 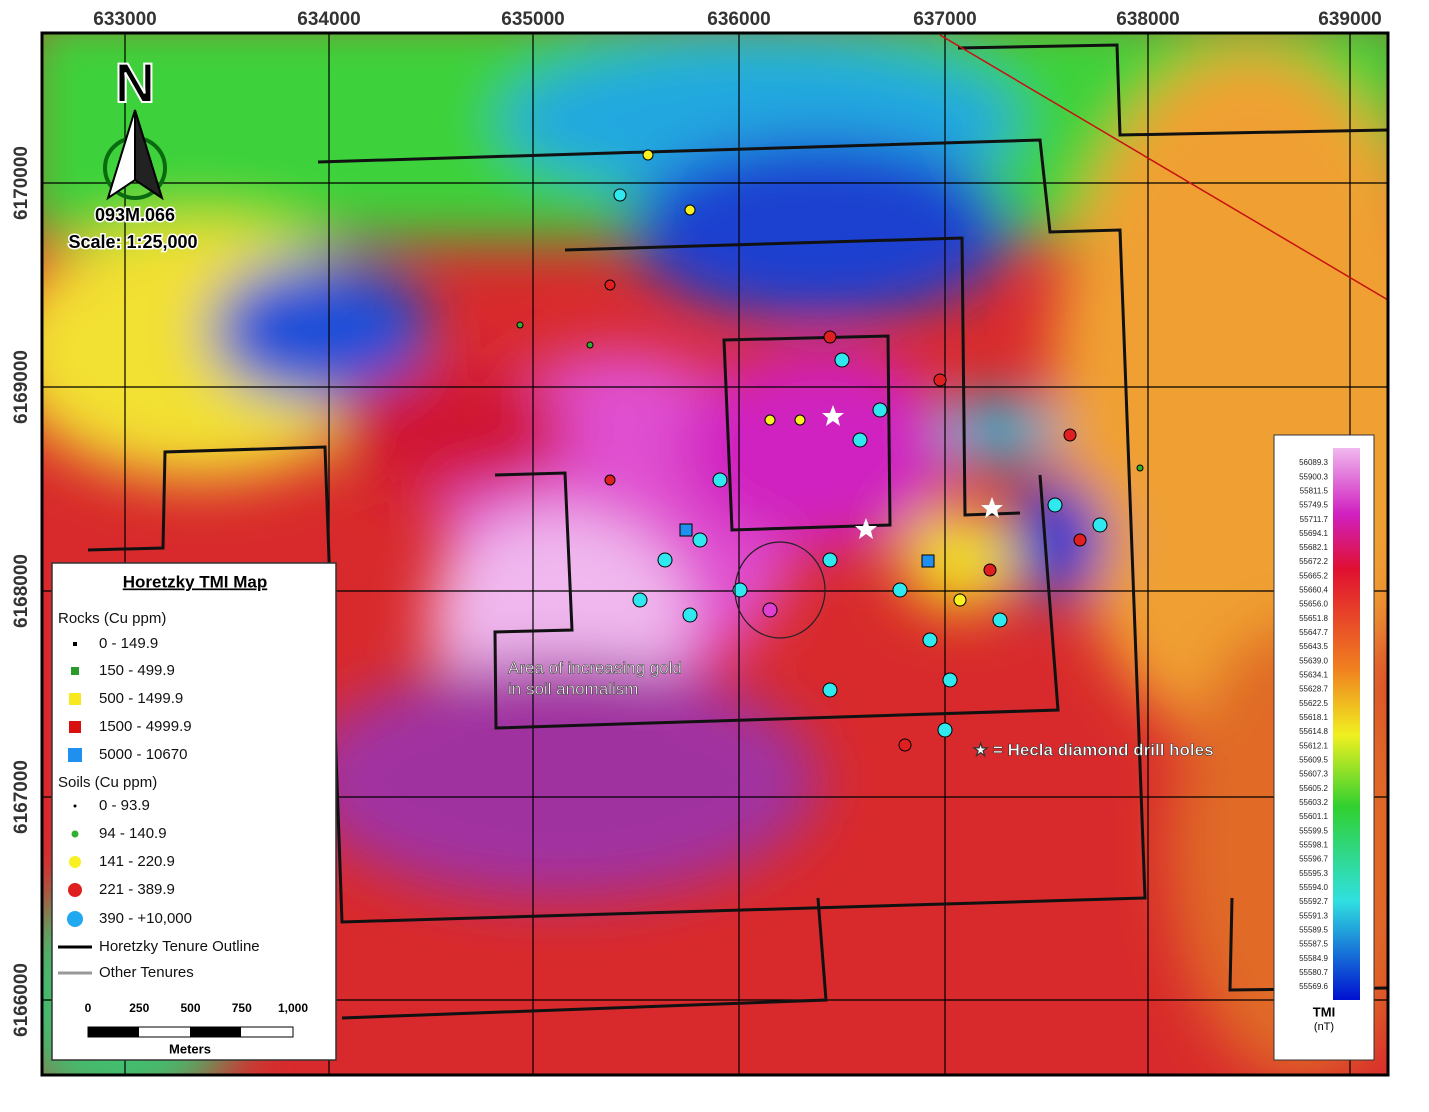 I want to click on colorbar-label: 55569.6, so click(x=1313, y=986).